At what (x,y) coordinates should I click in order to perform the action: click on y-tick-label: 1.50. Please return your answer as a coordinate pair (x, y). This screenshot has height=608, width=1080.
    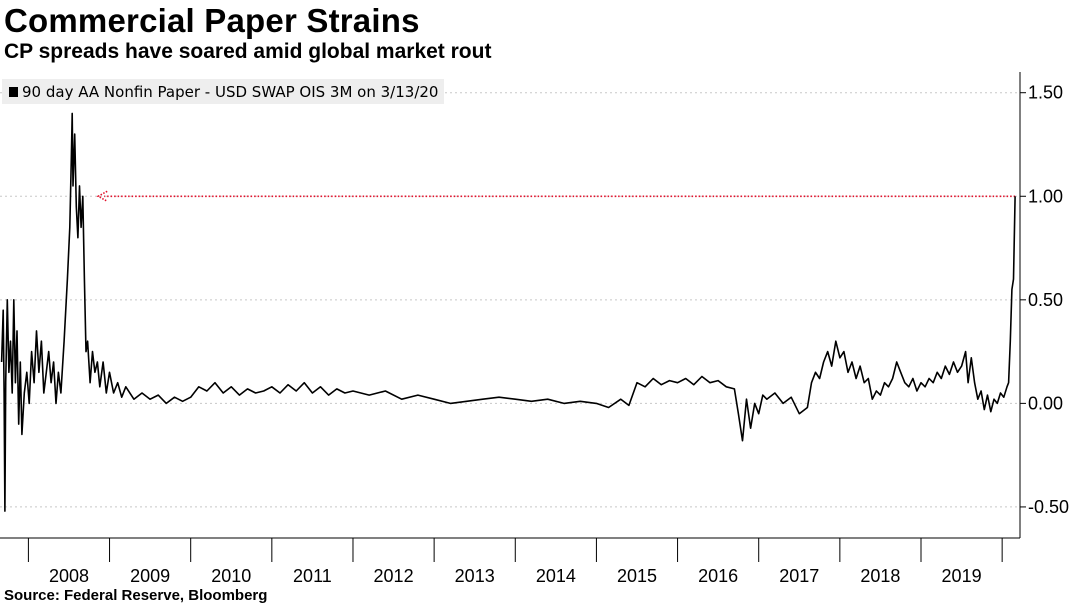
    Looking at the image, I should click on (1045, 93).